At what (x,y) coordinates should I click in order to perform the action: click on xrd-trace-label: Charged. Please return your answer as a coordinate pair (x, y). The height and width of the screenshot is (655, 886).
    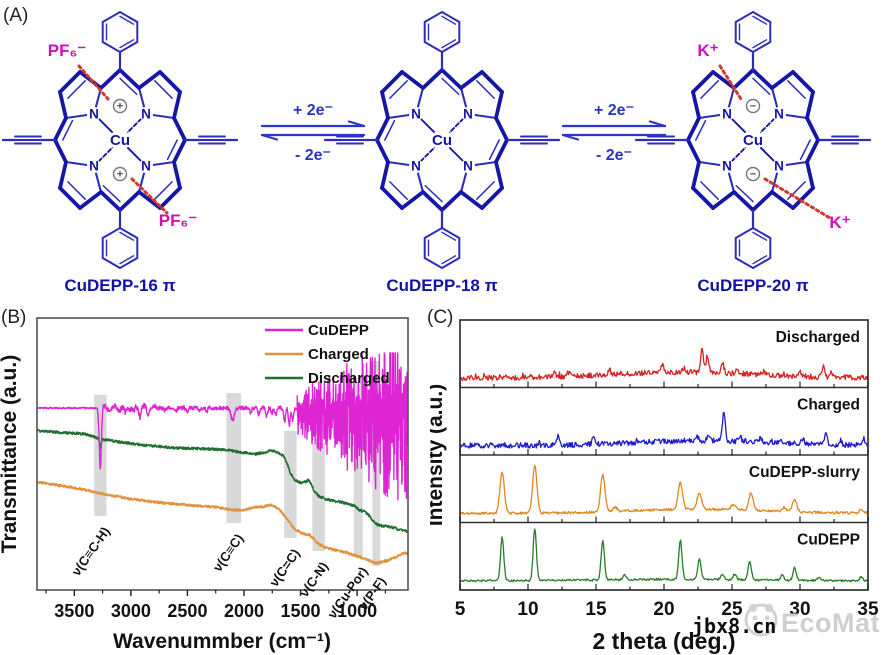
    Looking at the image, I should click on (828, 405).